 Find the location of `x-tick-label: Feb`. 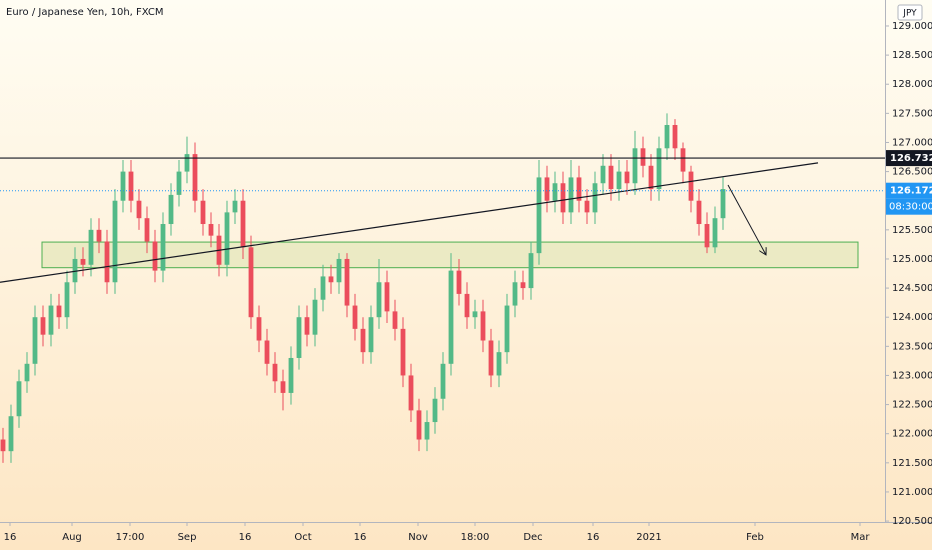

x-tick-label: Feb is located at coordinates (755, 537).